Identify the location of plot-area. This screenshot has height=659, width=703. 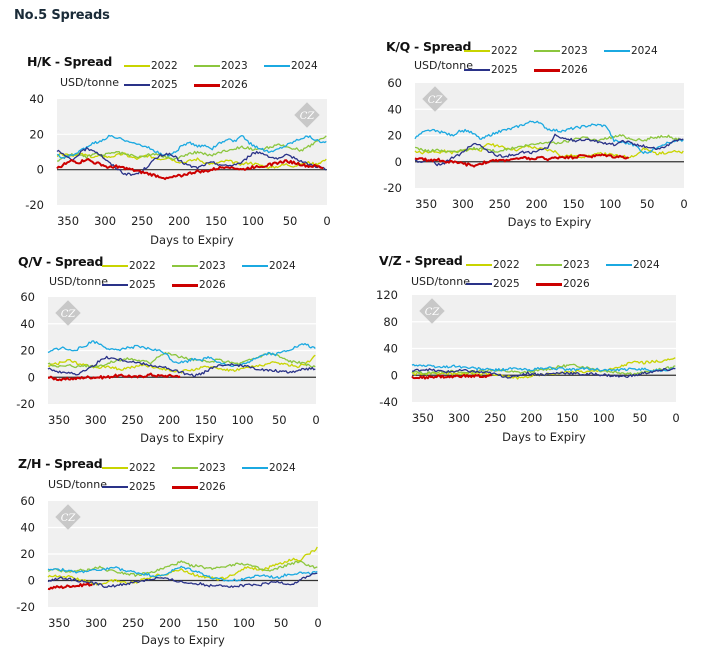
(192, 152).